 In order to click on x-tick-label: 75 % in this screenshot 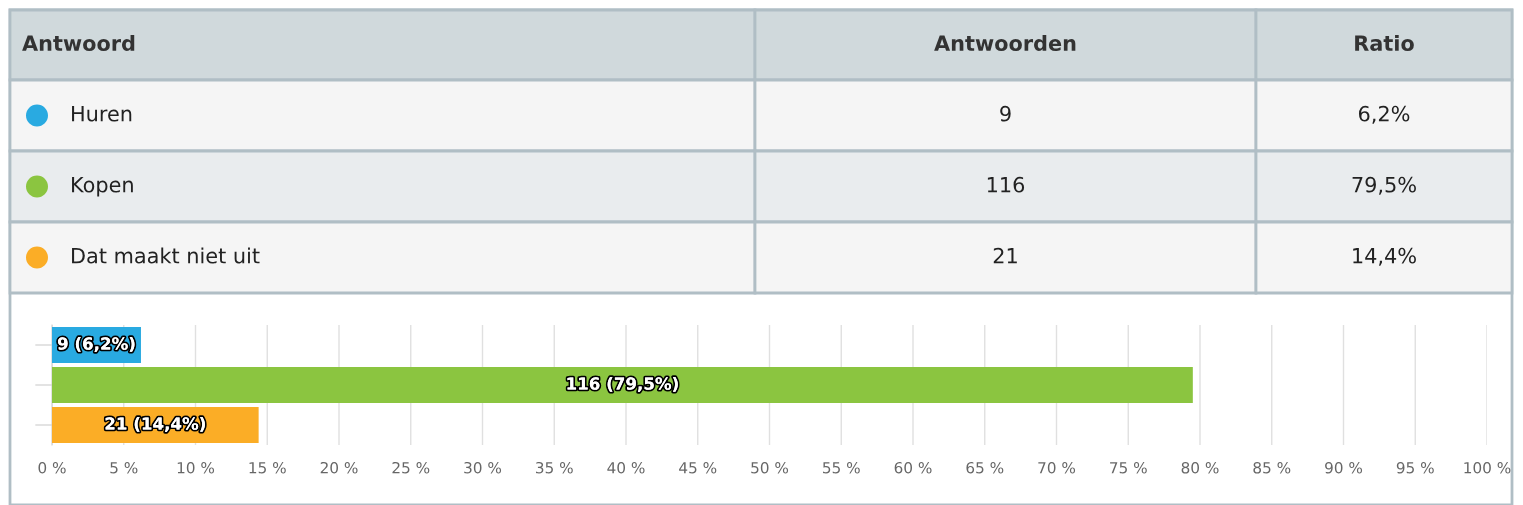, I will do `click(1128, 467)`.